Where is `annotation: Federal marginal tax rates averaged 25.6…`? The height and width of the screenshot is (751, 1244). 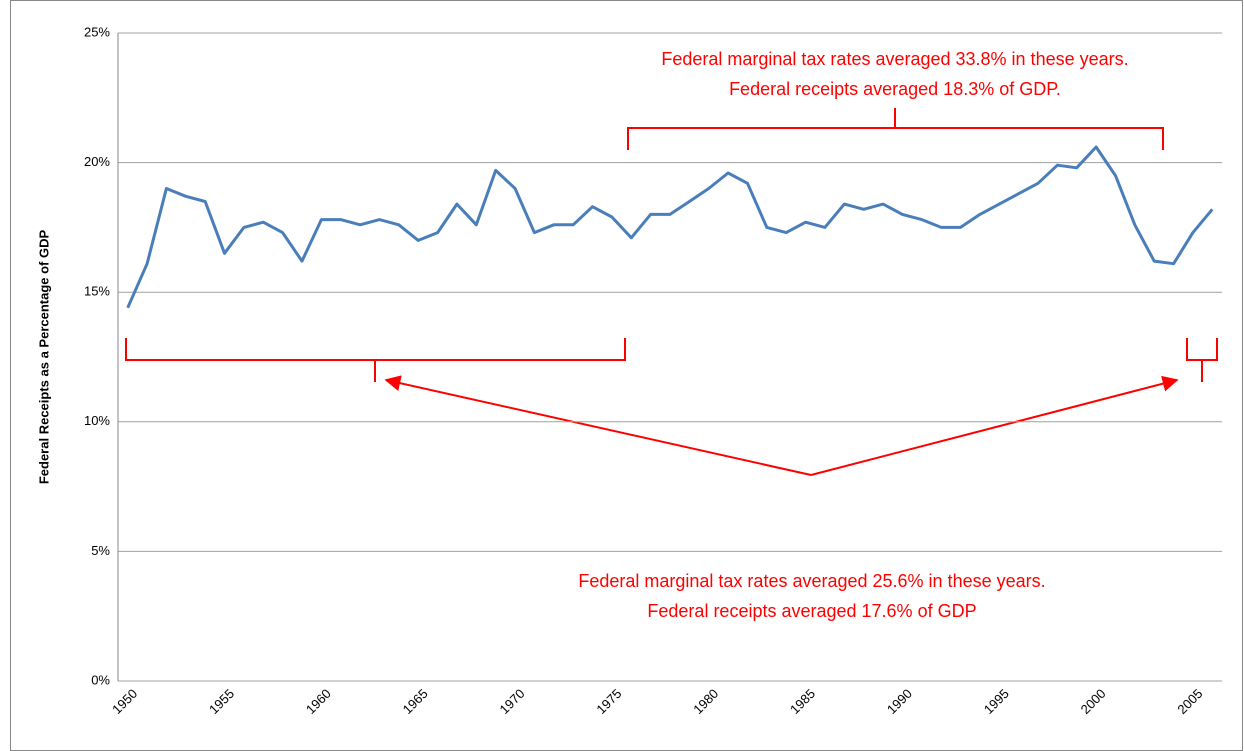 annotation: Federal marginal tax rates averaged 25.6… is located at coordinates (811, 581).